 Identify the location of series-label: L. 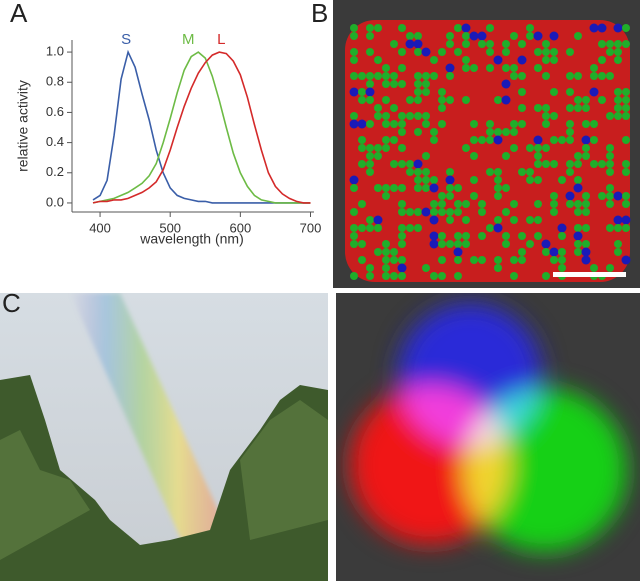
(221, 39).